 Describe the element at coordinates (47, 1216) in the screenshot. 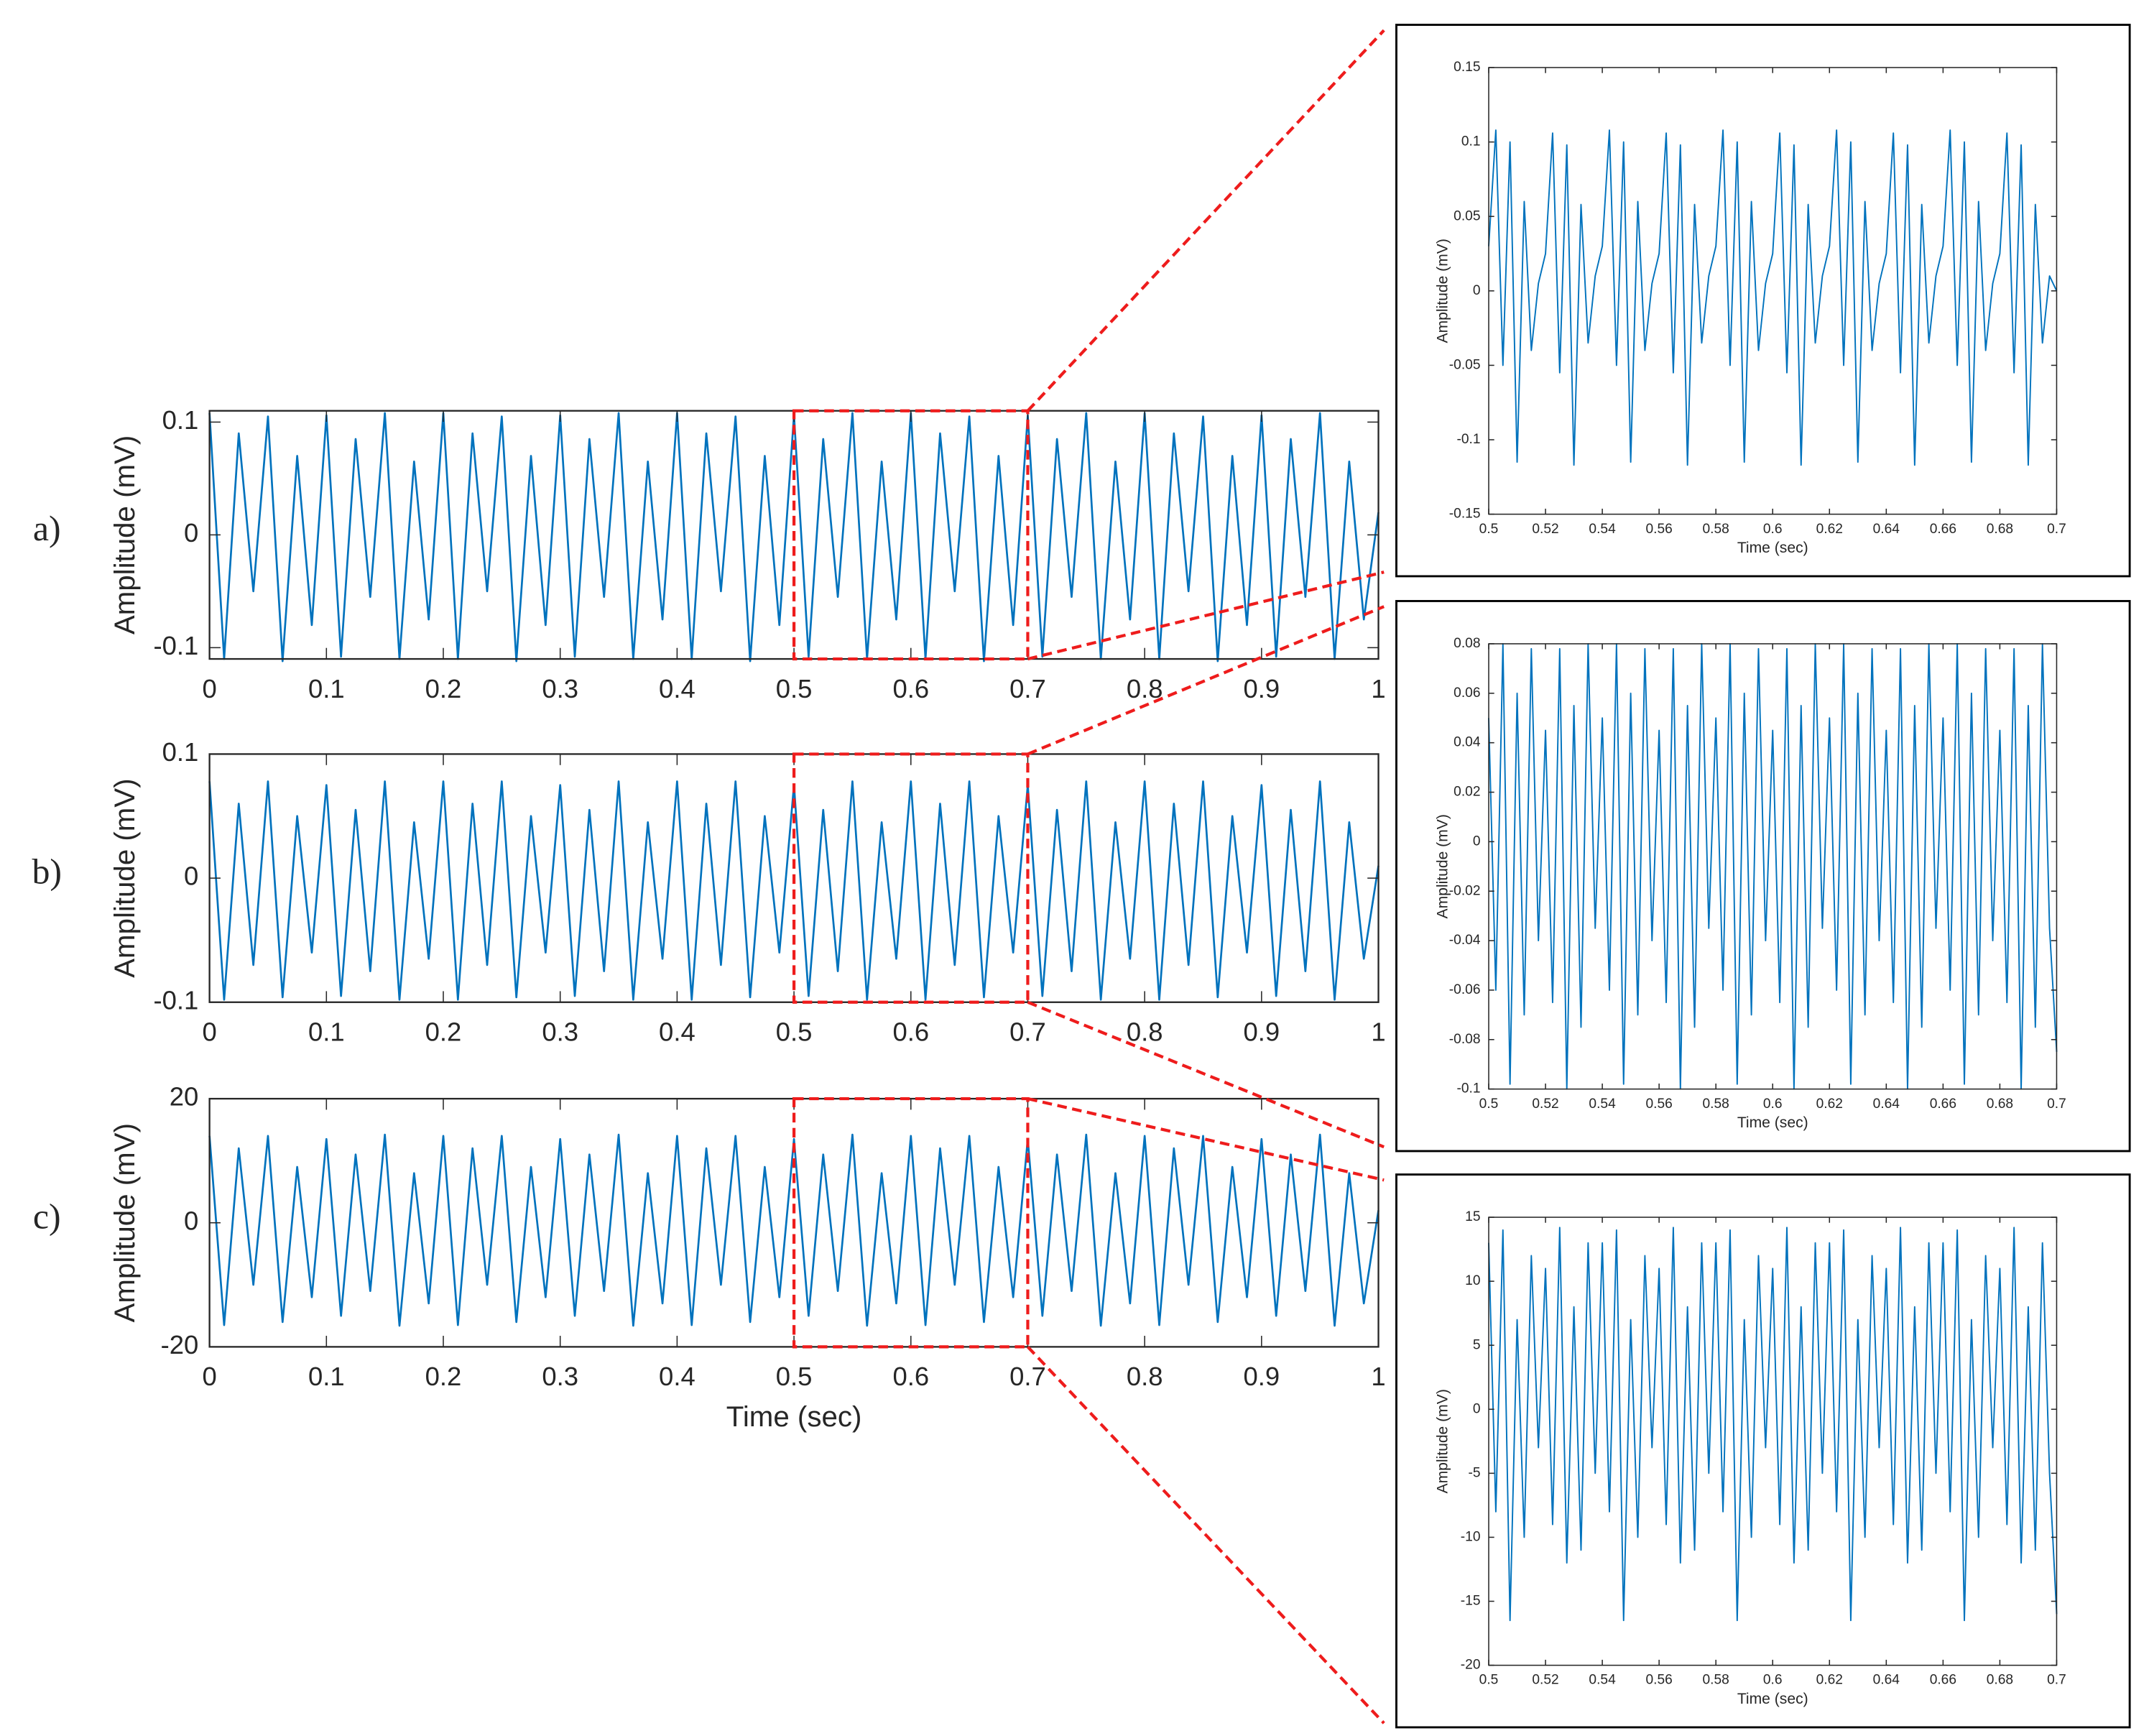

I see `panel-label: c)` at that location.